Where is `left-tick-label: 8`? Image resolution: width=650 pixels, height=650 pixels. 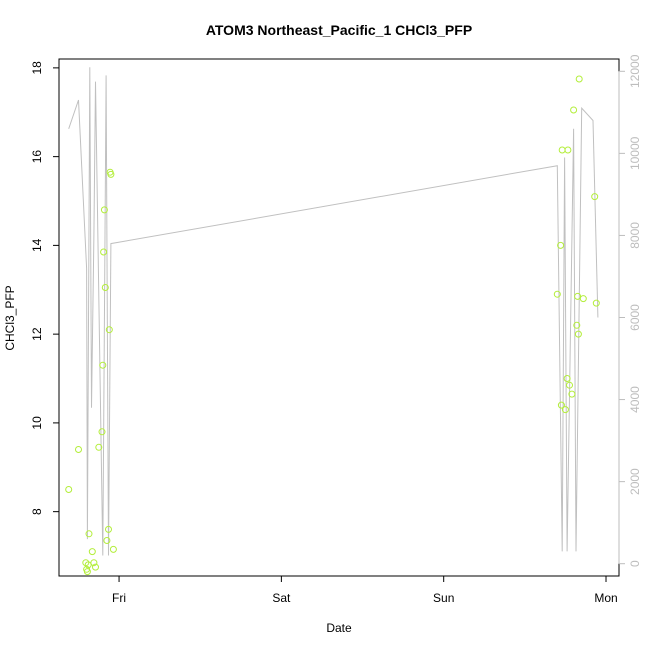 left-tick-label: 8 is located at coordinates (37, 511).